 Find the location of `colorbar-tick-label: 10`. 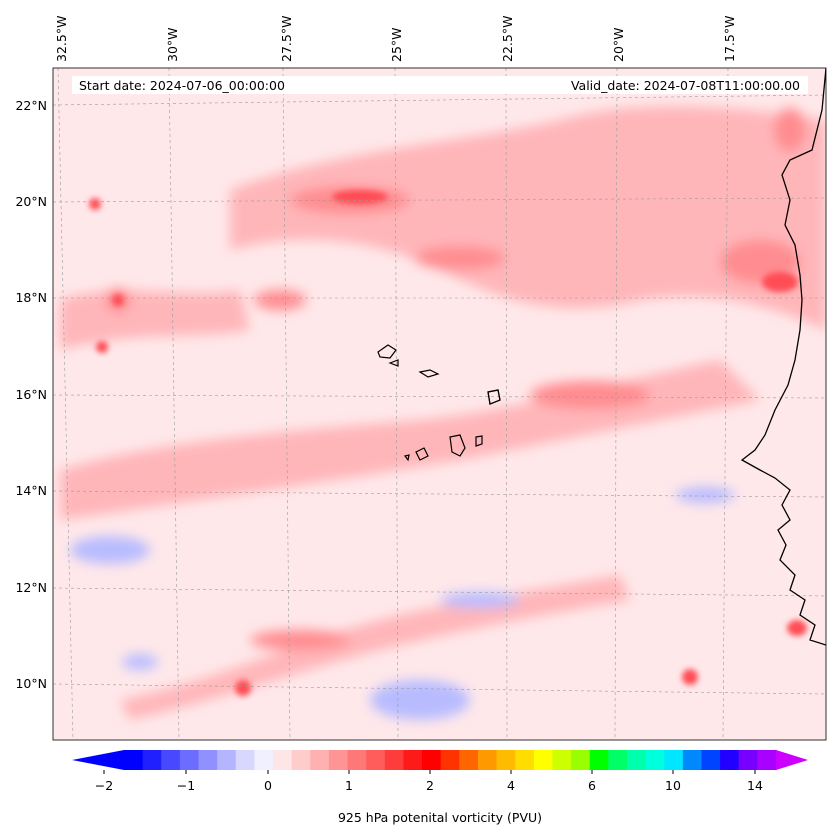

colorbar-tick-label: 10 is located at coordinates (673, 785).